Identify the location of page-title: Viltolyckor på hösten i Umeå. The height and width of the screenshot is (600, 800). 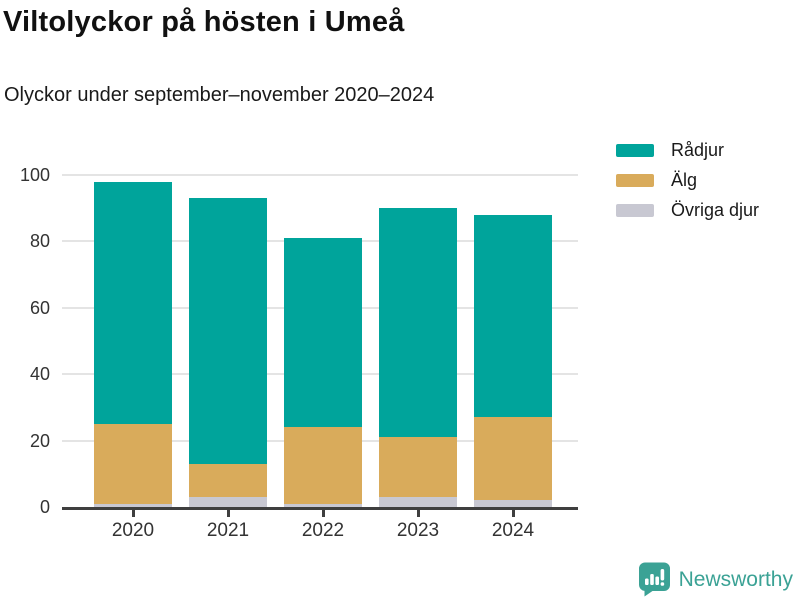
(204, 22).